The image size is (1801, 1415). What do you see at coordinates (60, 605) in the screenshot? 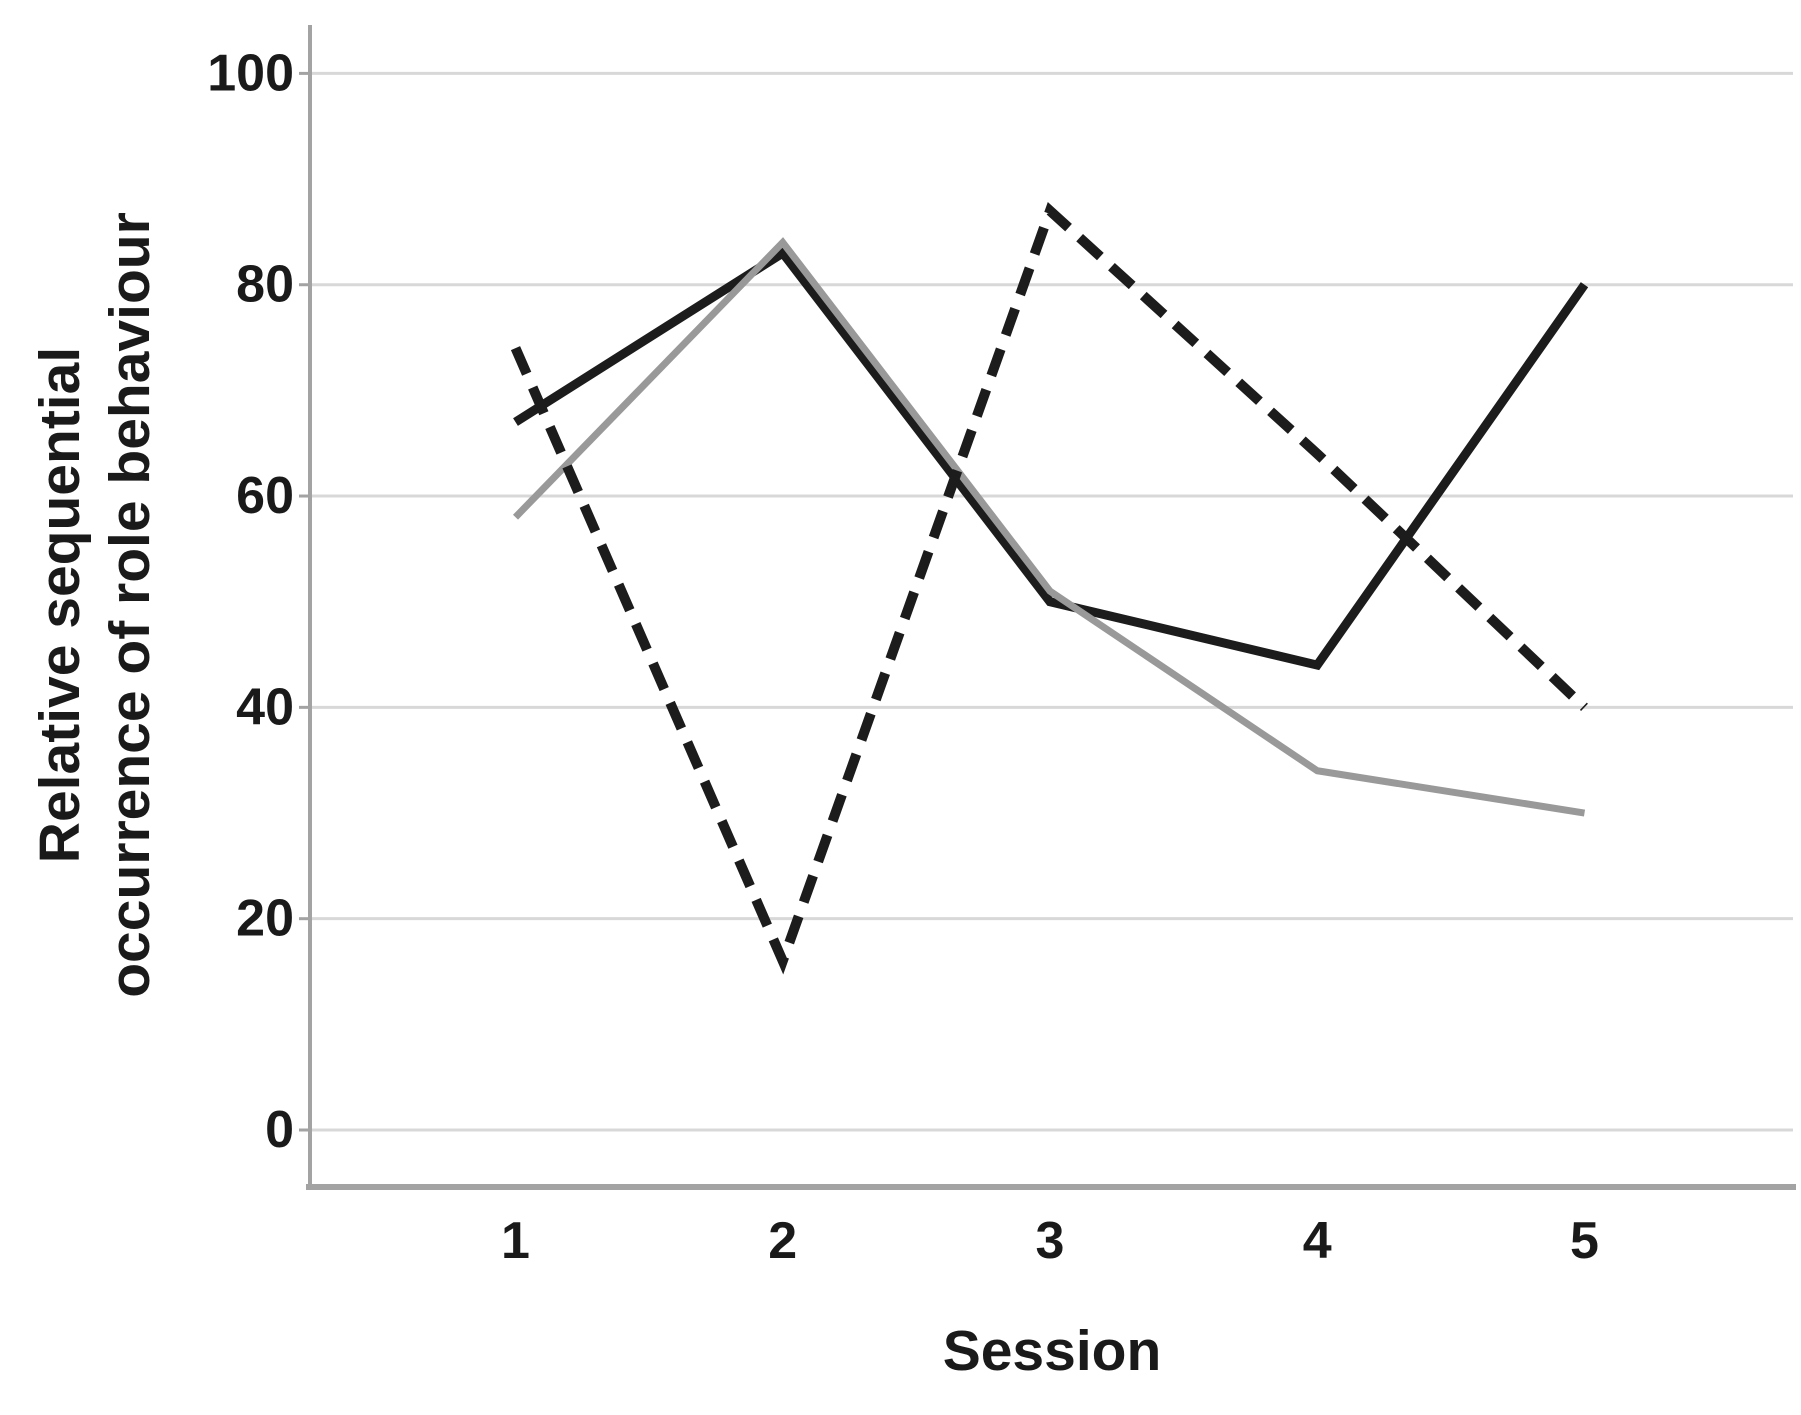
I see `y-axis-title-line-1: Relative sequential` at bounding box center [60, 605].